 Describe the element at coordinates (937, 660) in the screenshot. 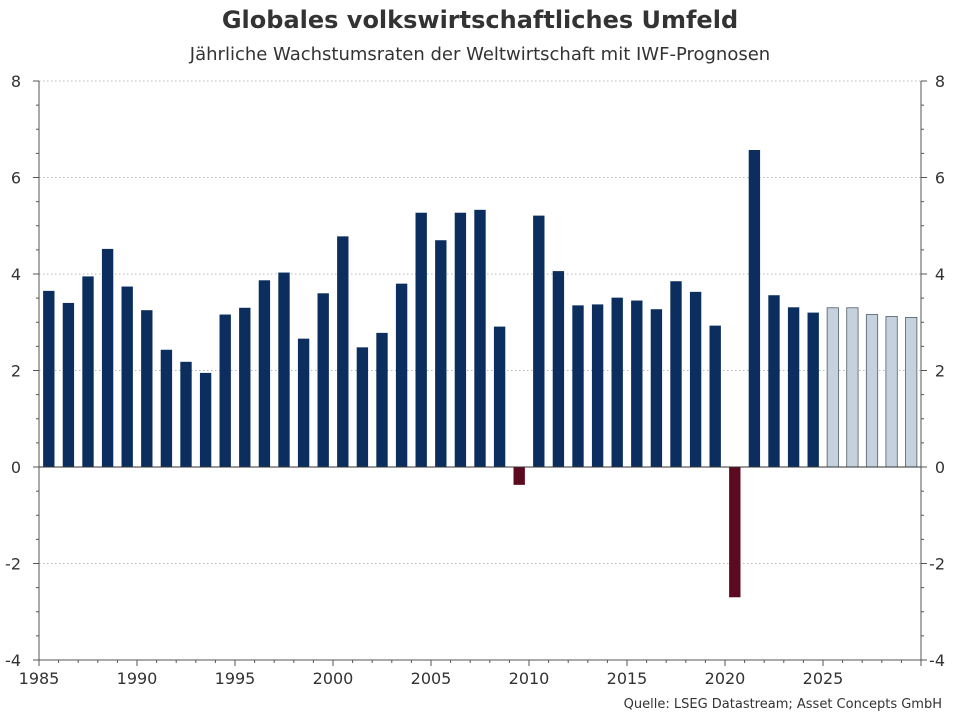

I see `y-tick-label-right: -4` at that location.